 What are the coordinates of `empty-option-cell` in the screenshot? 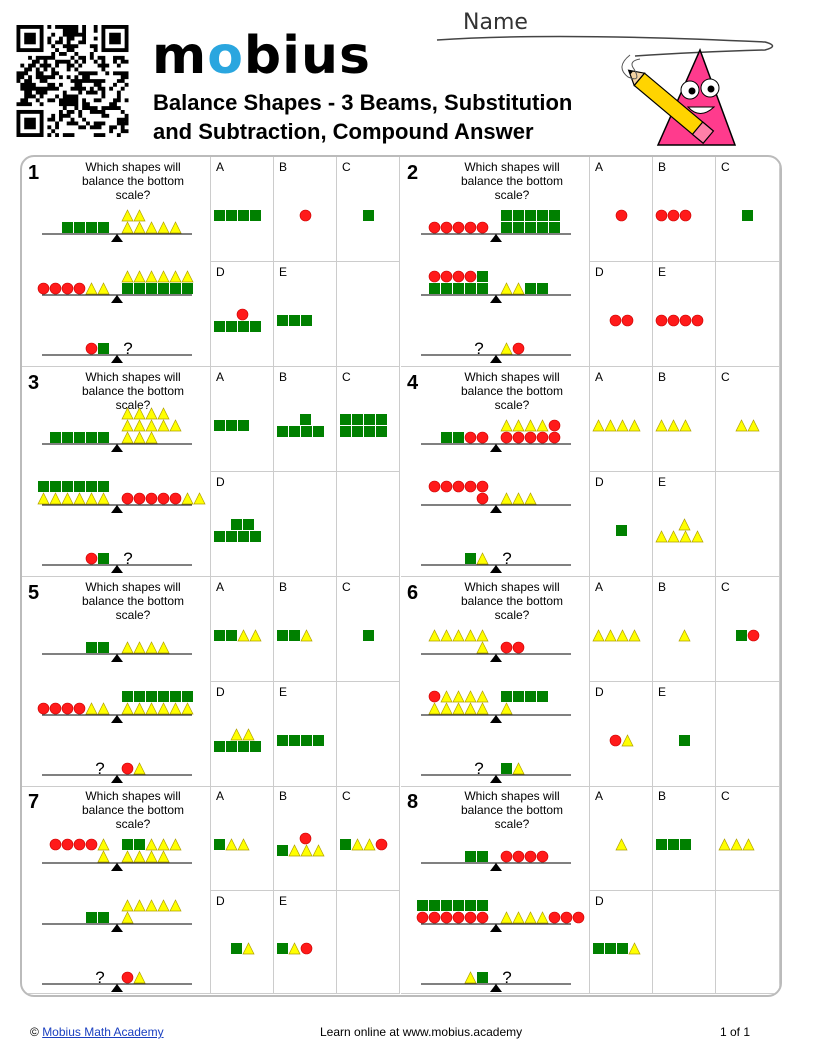 It's located at (368, 734).